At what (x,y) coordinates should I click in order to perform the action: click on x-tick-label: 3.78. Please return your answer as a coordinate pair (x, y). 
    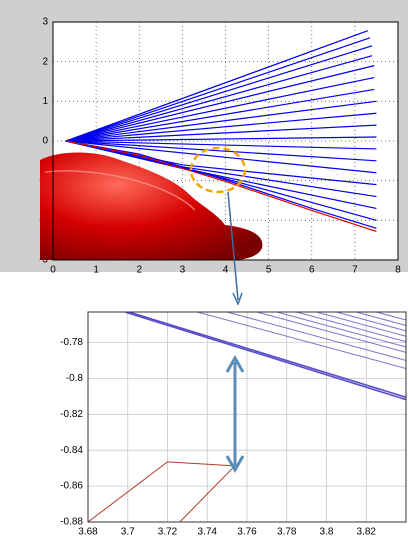
    Looking at the image, I should click on (287, 532).